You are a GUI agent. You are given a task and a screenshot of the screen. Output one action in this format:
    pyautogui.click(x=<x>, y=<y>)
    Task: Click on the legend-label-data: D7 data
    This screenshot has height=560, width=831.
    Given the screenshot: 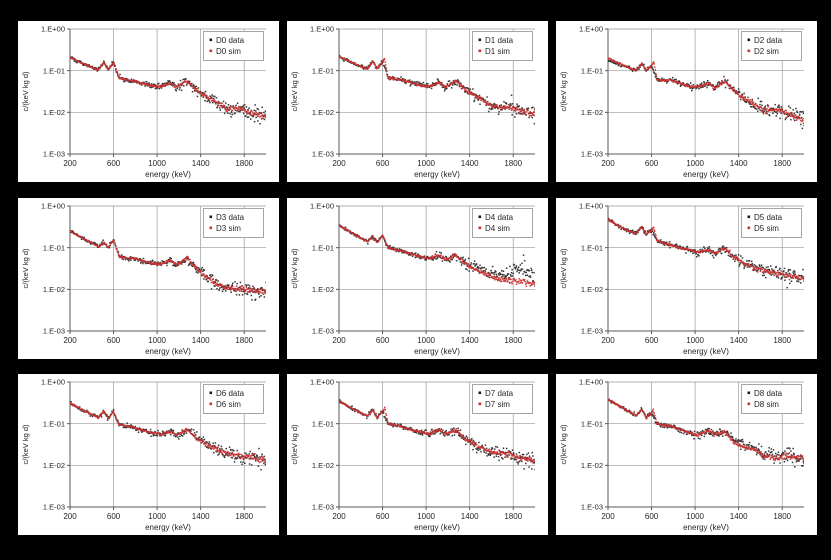 What is the action you would take?
    pyautogui.click(x=499, y=393)
    